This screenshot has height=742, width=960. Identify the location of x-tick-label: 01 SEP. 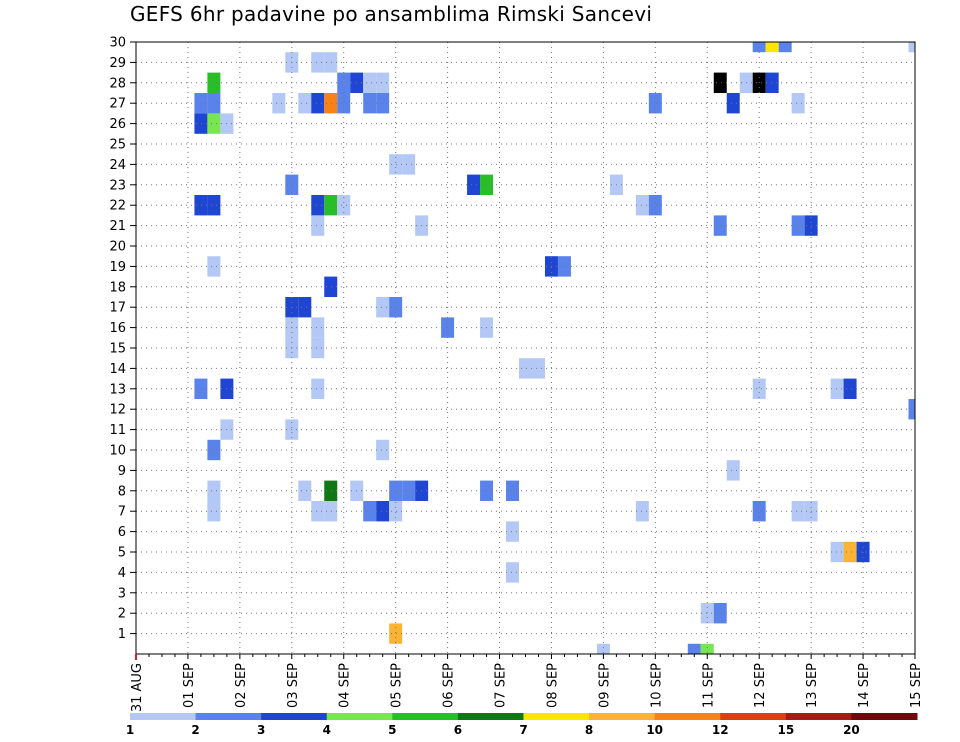
(189, 685).